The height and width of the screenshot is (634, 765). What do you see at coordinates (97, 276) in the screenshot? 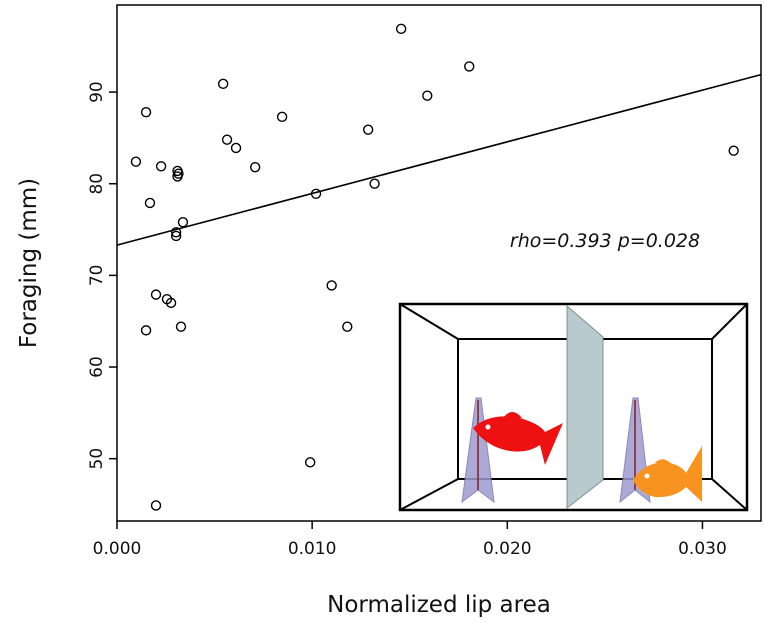
I see `y-tick-label: 70` at bounding box center [97, 276].